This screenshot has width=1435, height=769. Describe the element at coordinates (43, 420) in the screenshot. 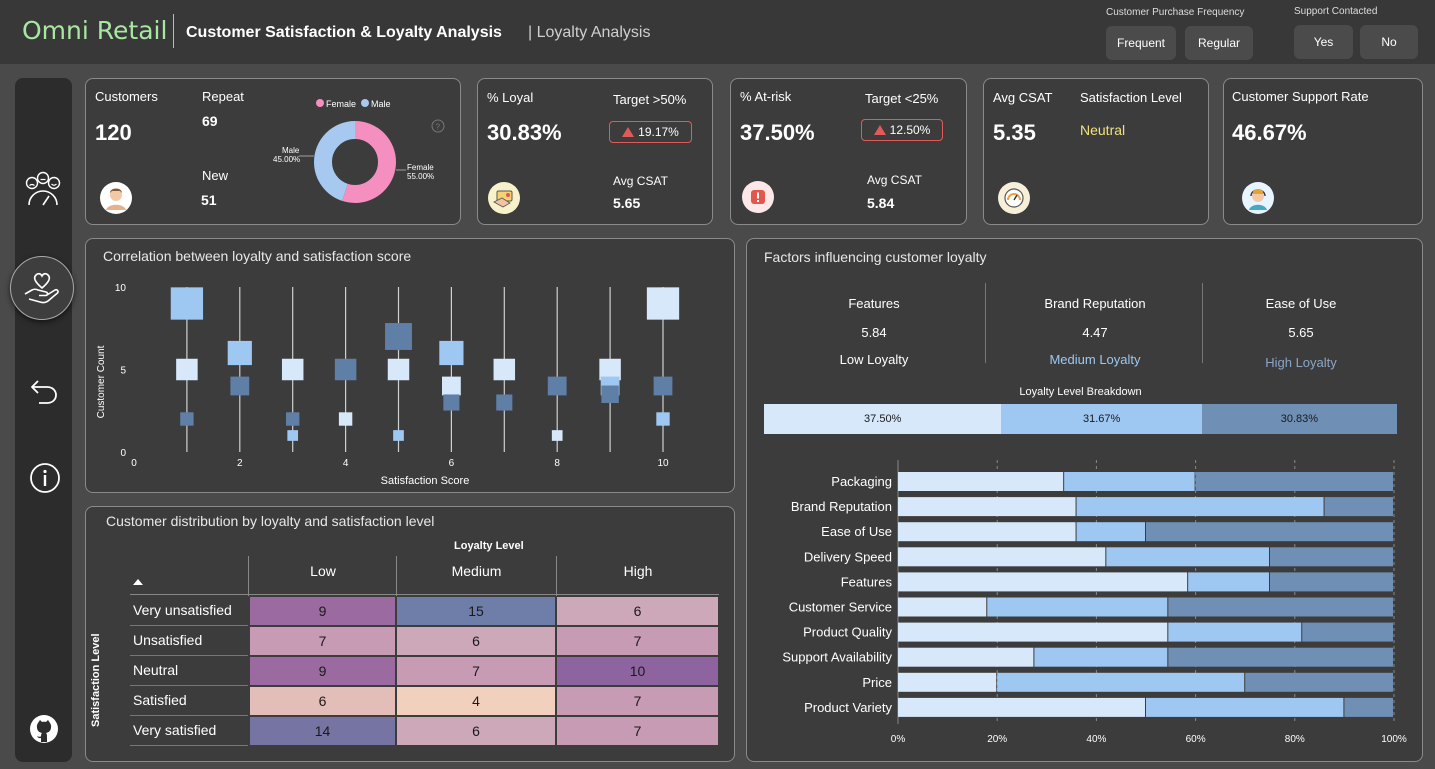

I see `nav-sidebar` at that location.